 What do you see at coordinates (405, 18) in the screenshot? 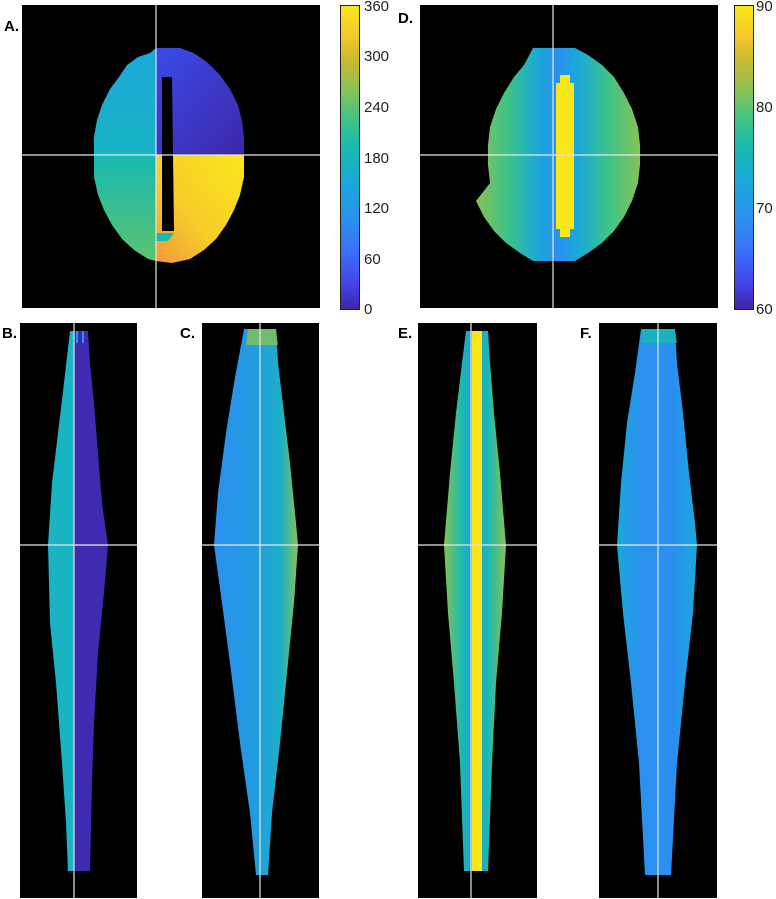
I see `panel-label-d: D.` at bounding box center [405, 18].